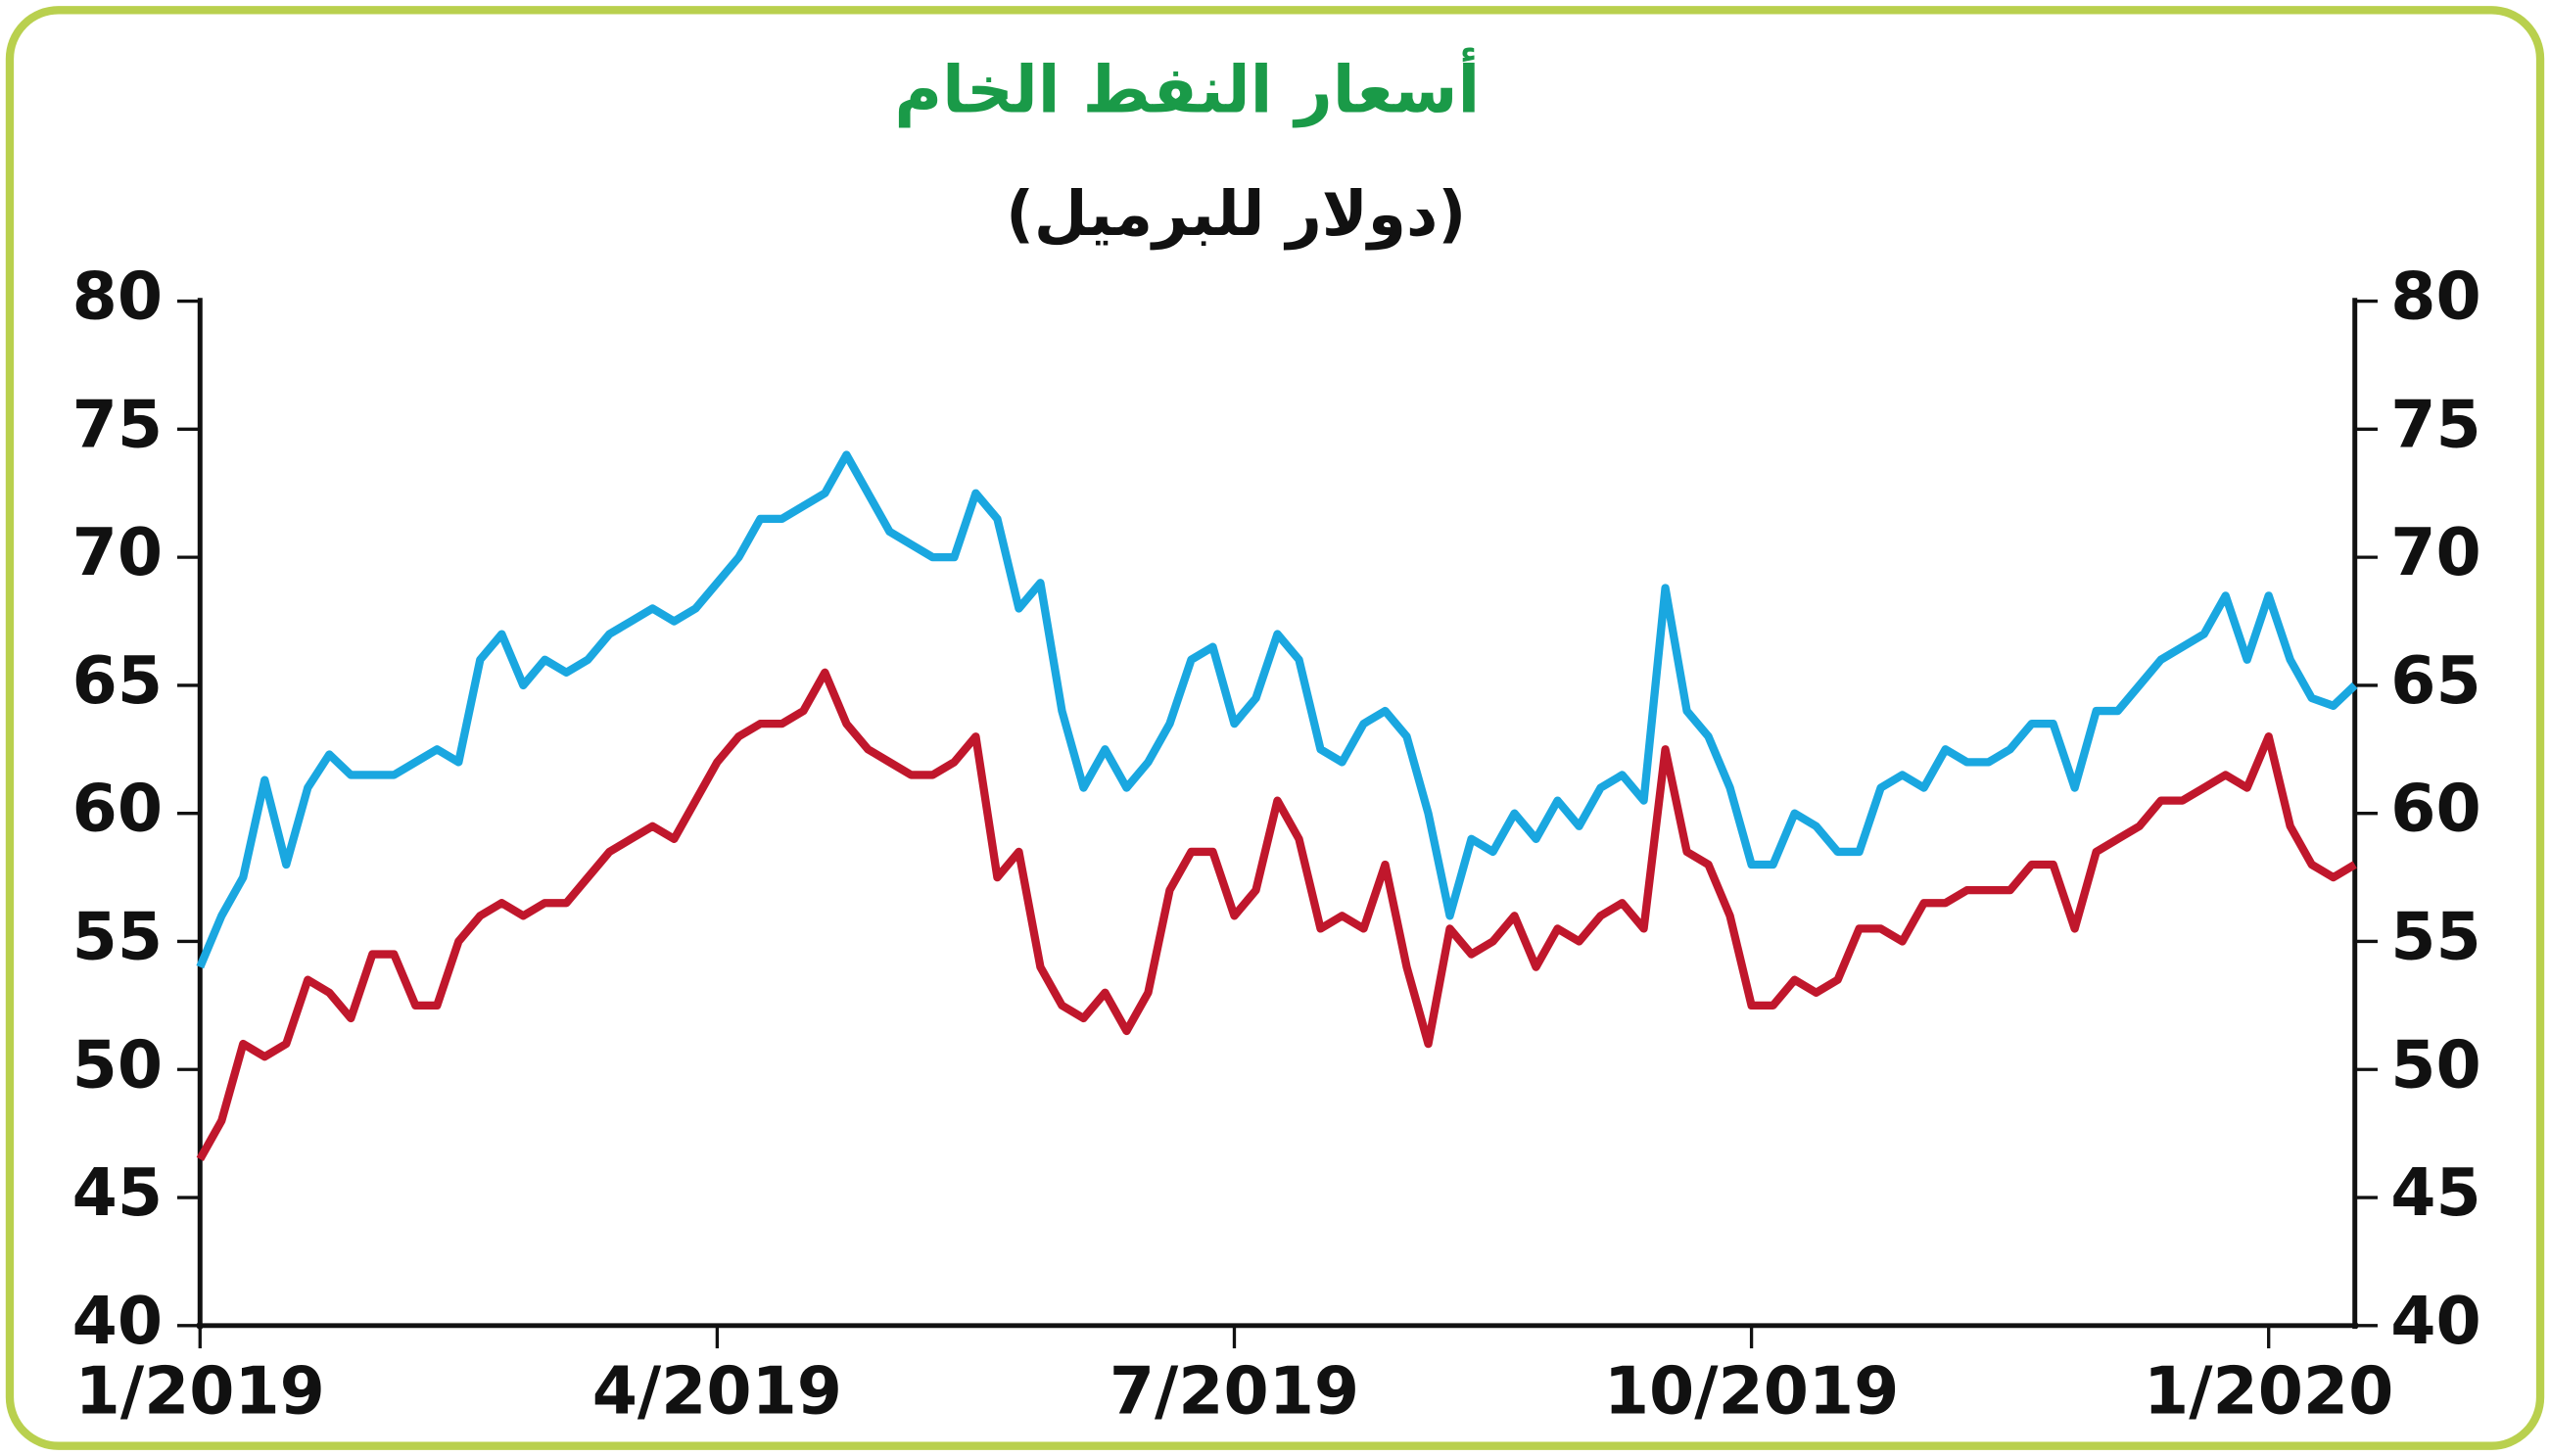 This screenshot has height=1456, width=2550. I want to click on x-tick-label: 7/2019, so click(1235, 1390).